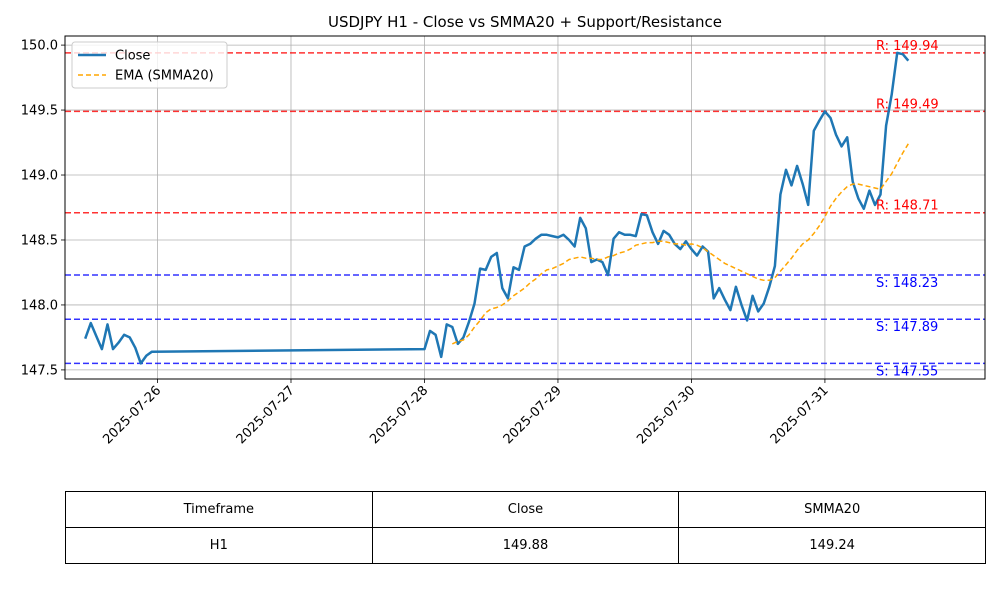 Image resolution: width=1000 pixels, height=600 pixels. Describe the element at coordinates (666, 415) in the screenshot. I see `x-tick-label: 2025-07-30` at that location.